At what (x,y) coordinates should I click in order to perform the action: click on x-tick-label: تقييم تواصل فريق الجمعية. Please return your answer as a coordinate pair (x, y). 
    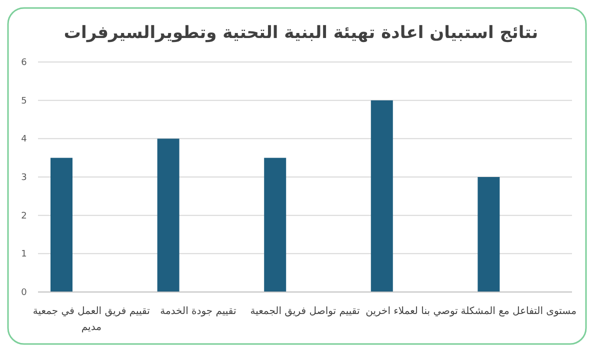
    Looking at the image, I should click on (305, 311).